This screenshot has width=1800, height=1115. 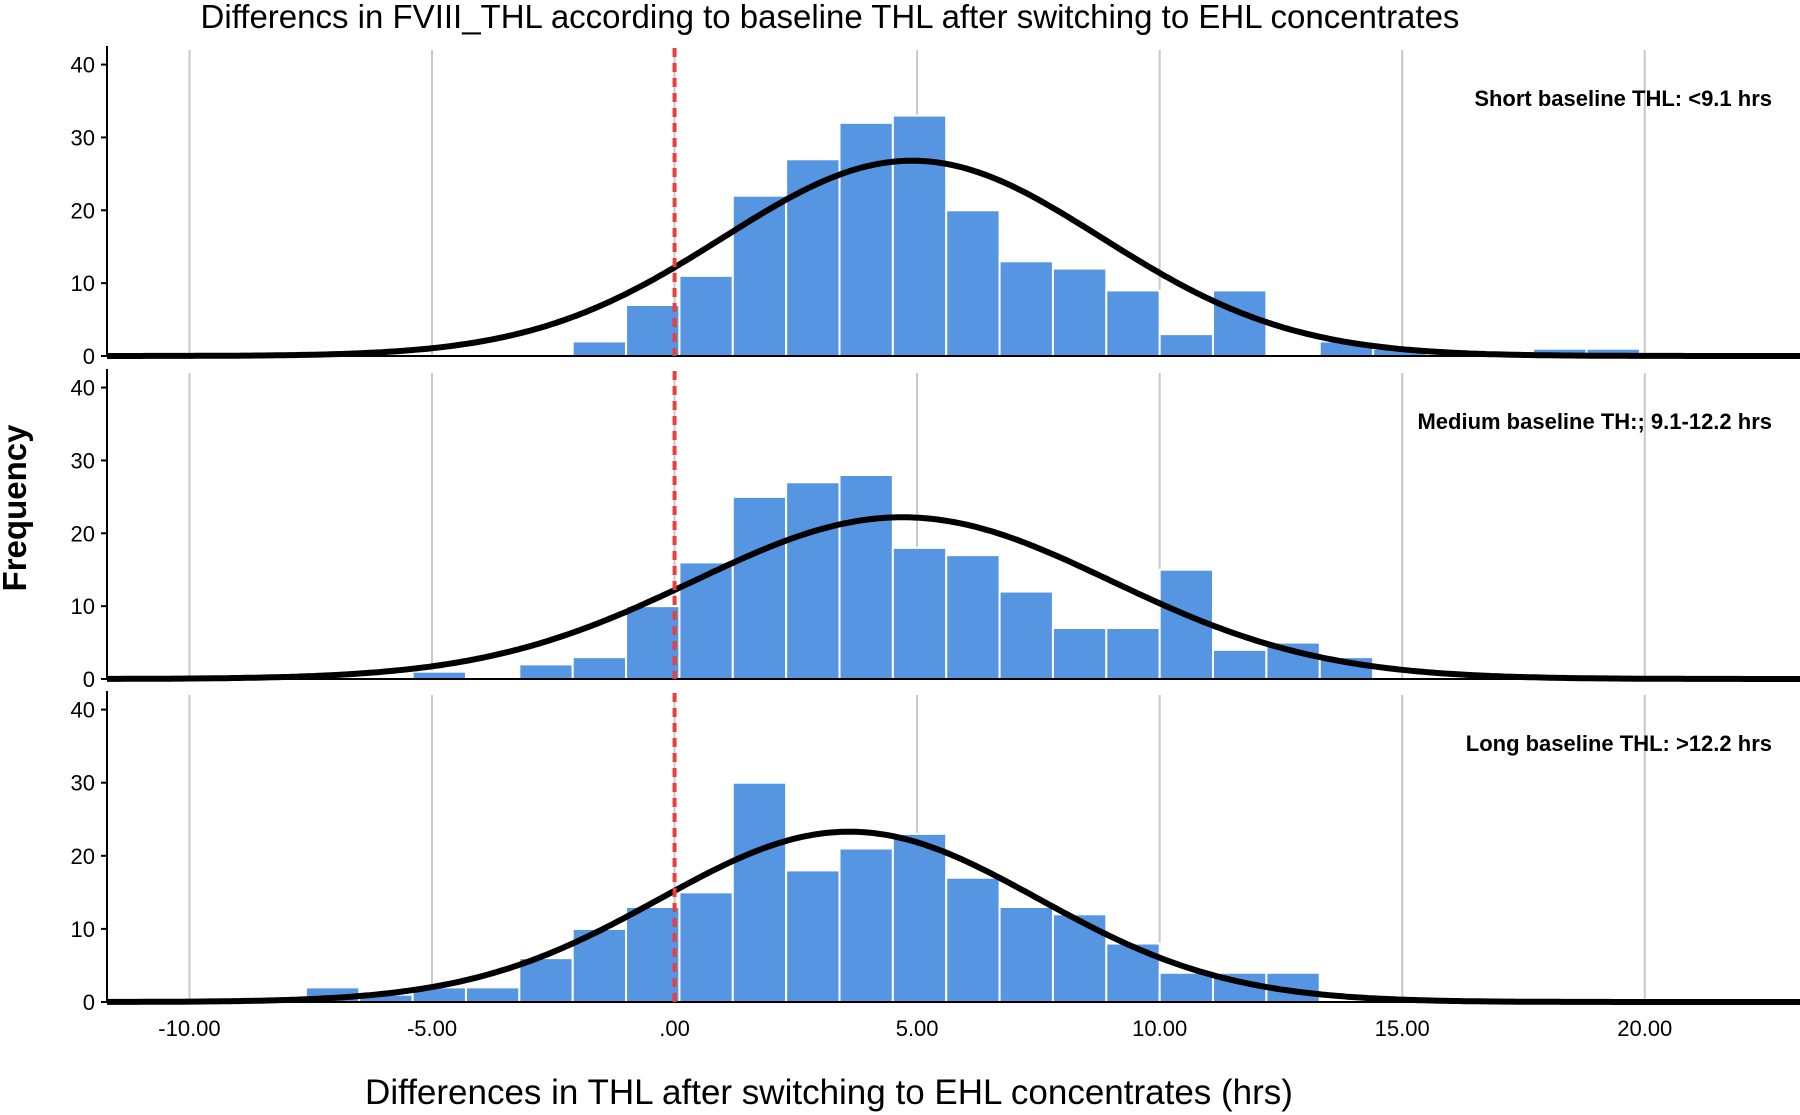 I want to click on panel-label: Medium baseline TH:; 9.1-12.2 hrs, so click(x=1594, y=421).